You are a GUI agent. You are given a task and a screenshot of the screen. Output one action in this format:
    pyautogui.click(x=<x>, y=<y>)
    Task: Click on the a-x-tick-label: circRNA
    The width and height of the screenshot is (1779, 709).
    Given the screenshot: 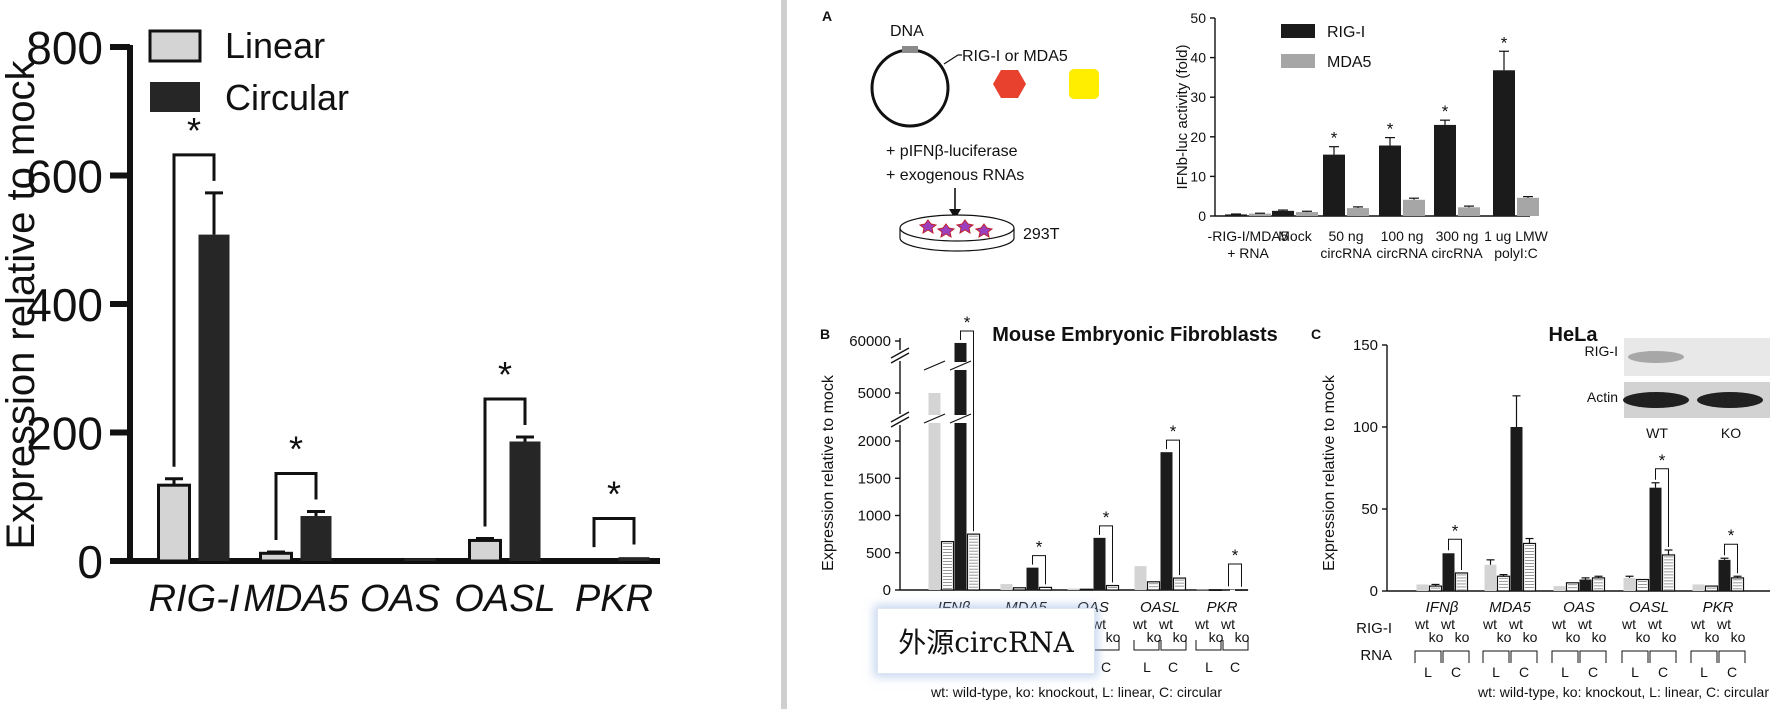 What is the action you would take?
    pyautogui.click(x=1402, y=253)
    